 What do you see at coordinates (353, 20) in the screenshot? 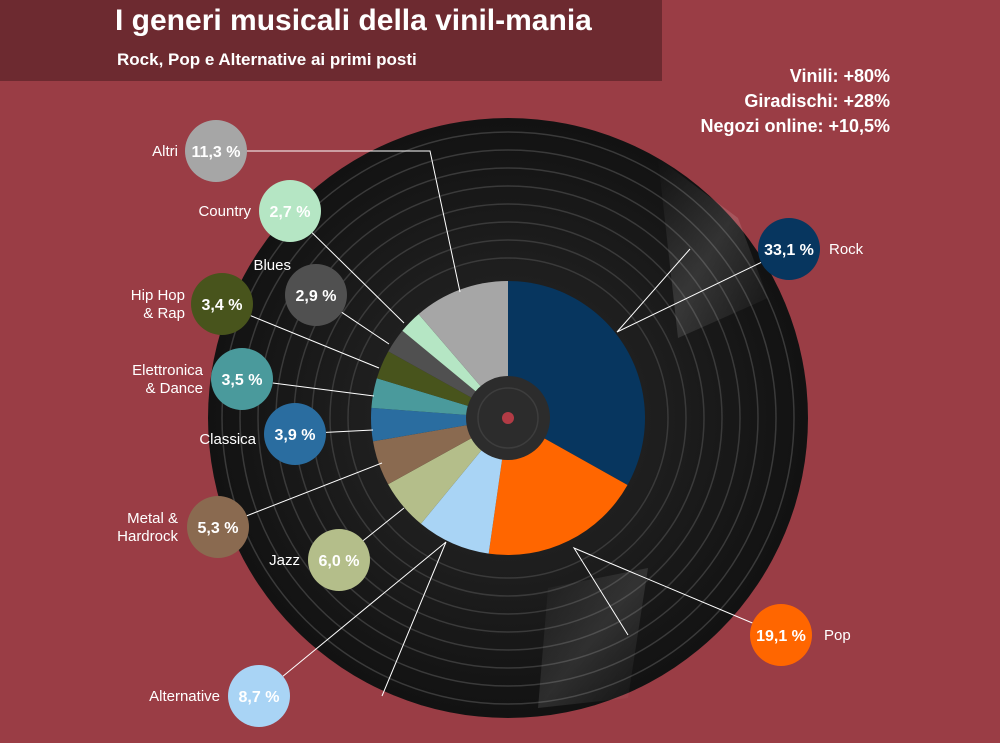
I see `chart-title: I generi musicali della vinil-mania` at bounding box center [353, 20].